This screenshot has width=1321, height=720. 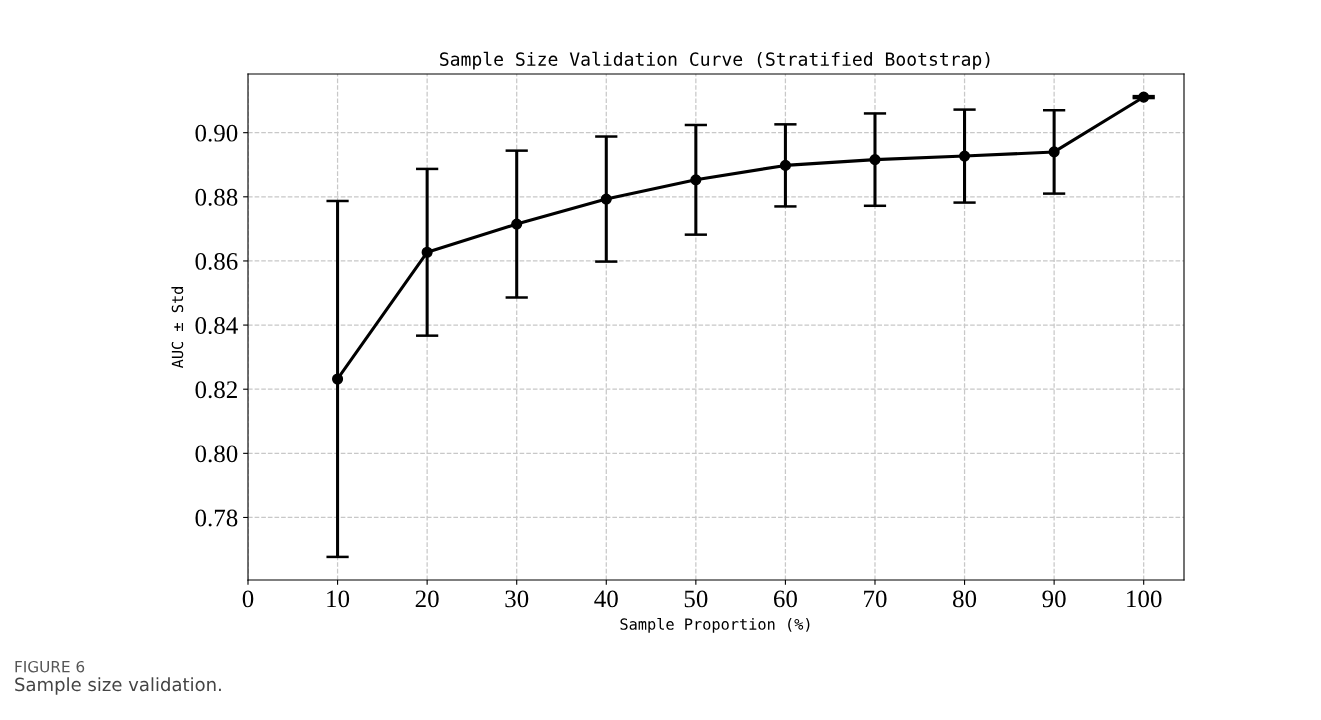 I want to click on x-tick-label: 70, so click(x=875, y=599).